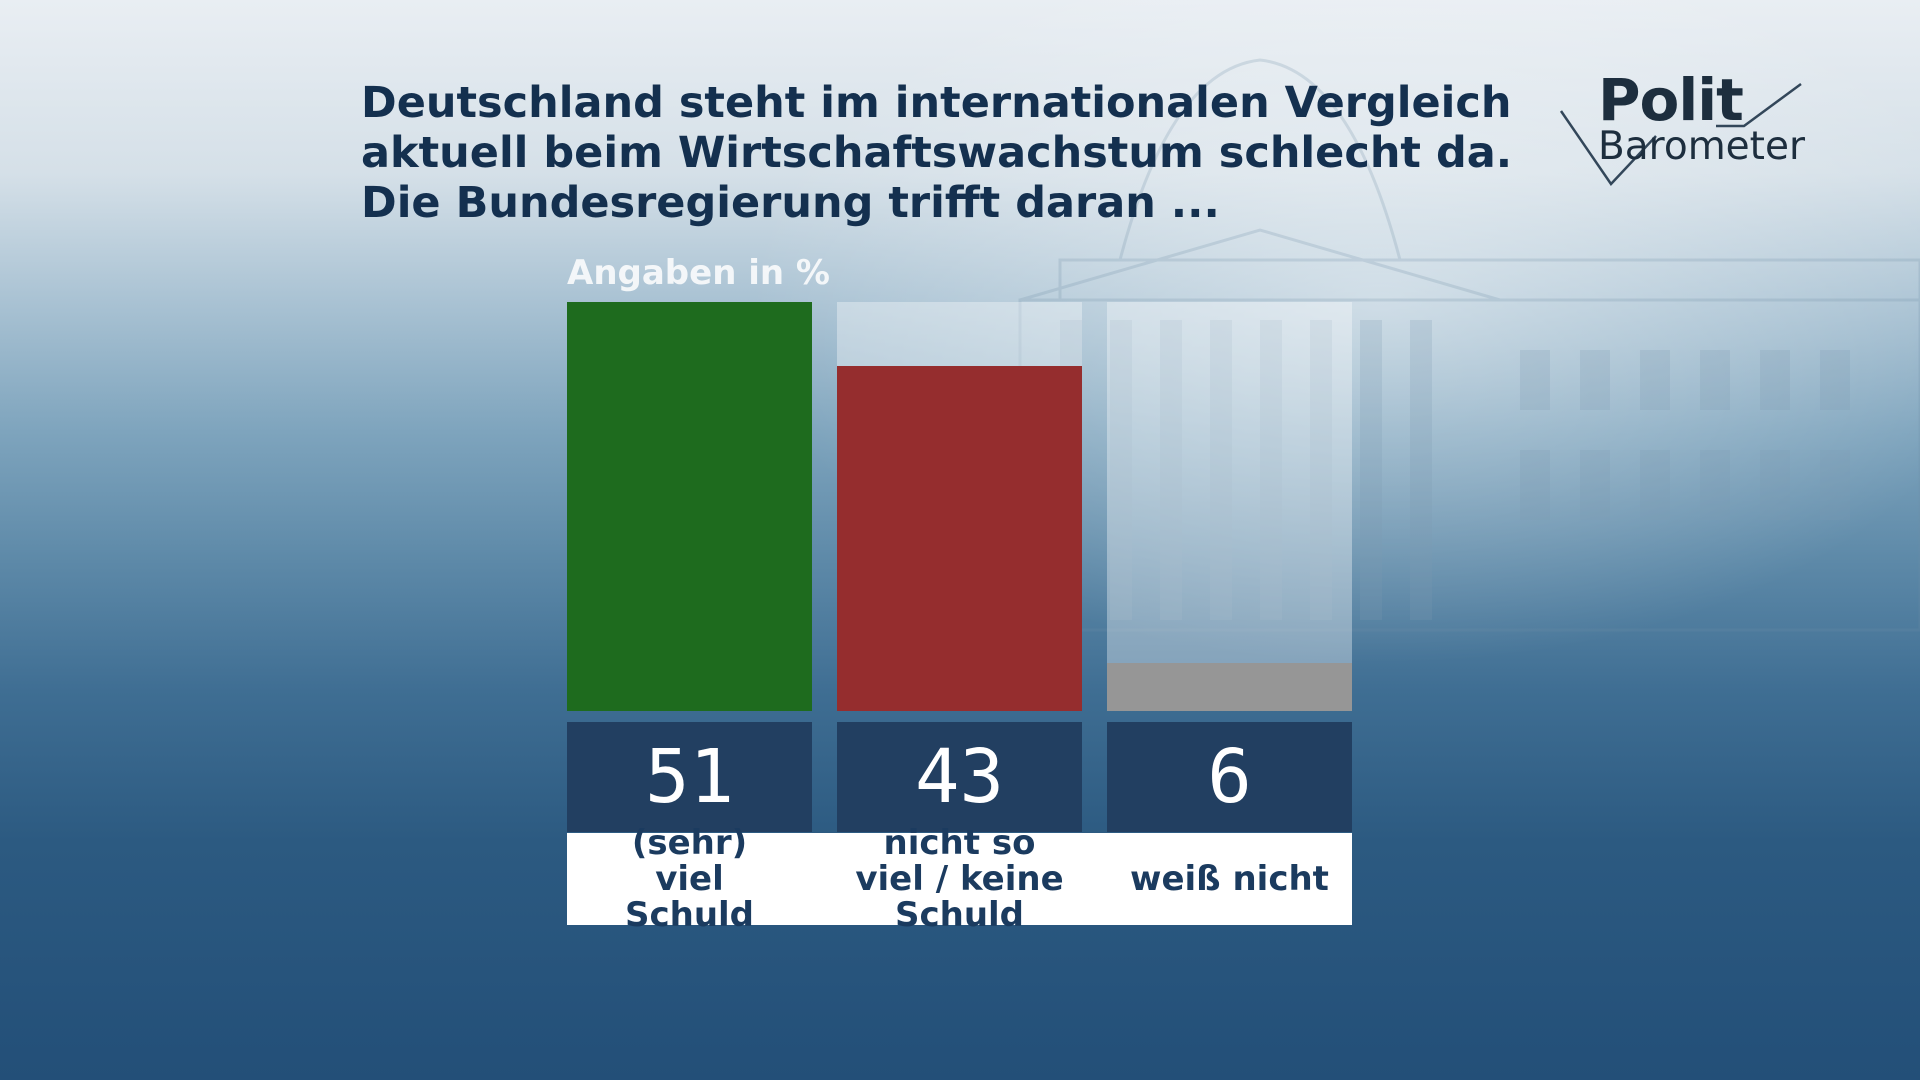  What do you see at coordinates (1229, 879) in the screenshot?
I see `category-label: weiß nicht` at bounding box center [1229, 879].